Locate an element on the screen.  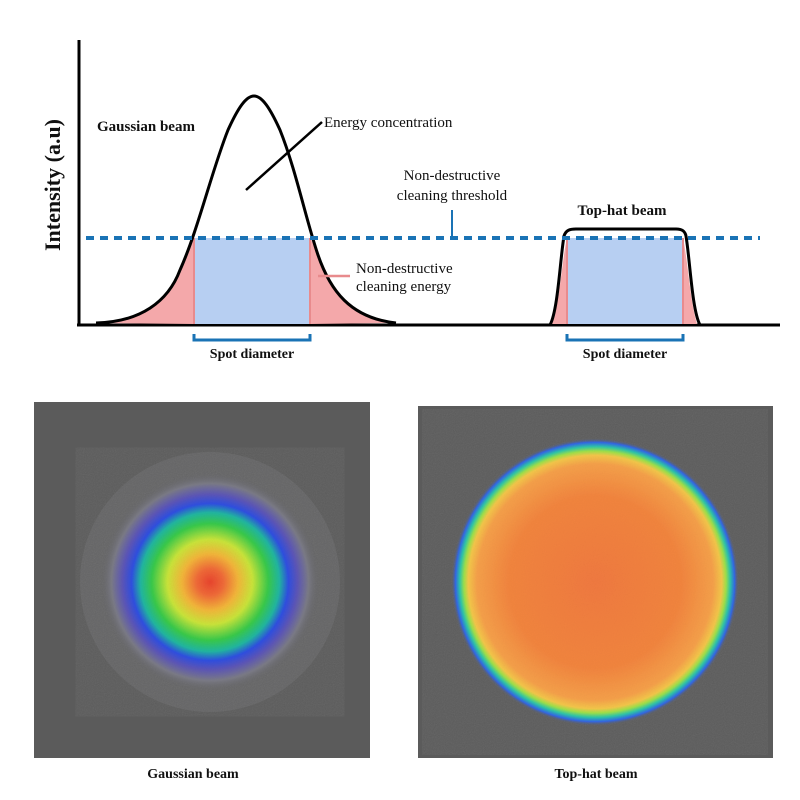
threshold-label-line1: Non-destructive is located at coordinates (452, 176).